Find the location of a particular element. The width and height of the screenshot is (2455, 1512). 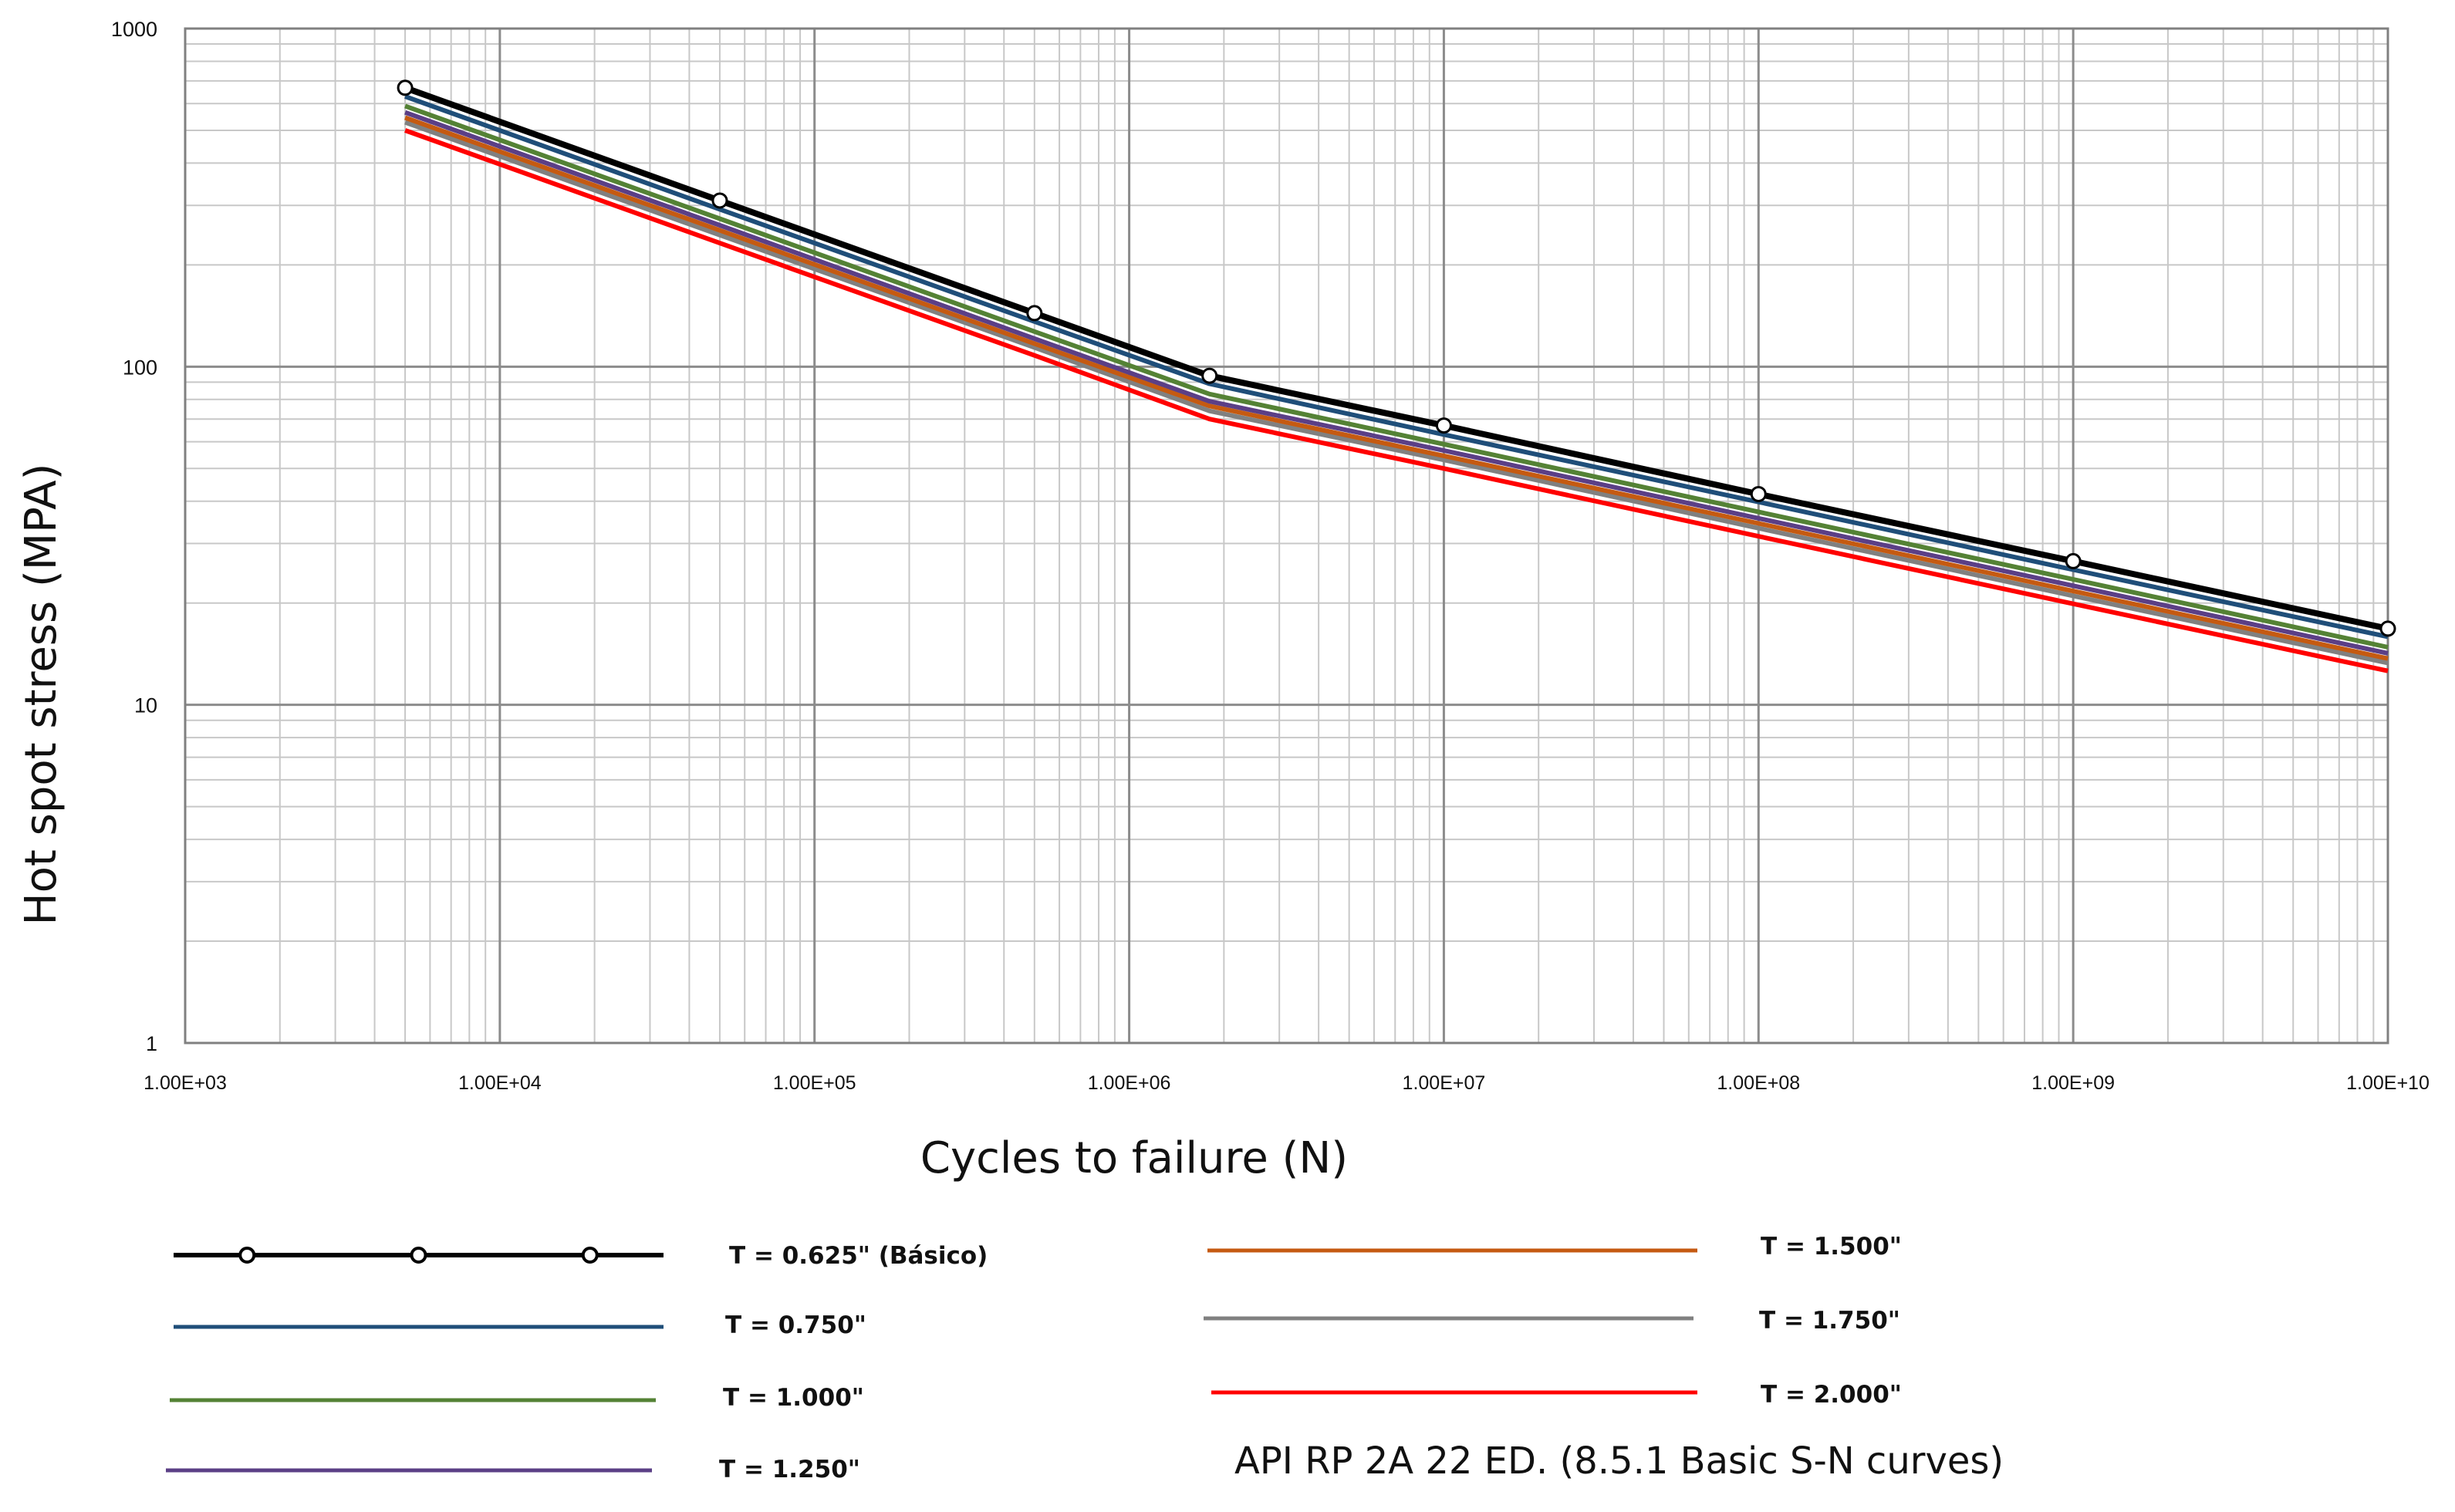

legend-label-1: T = 0.625" (Básico) is located at coordinates (858, 1256).